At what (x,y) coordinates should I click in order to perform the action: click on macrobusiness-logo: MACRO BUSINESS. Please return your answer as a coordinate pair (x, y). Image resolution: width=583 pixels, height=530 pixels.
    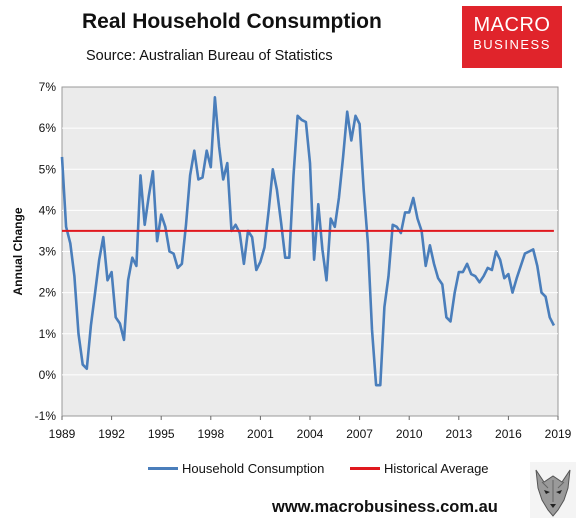
    Looking at the image, I should click on (512, 37).